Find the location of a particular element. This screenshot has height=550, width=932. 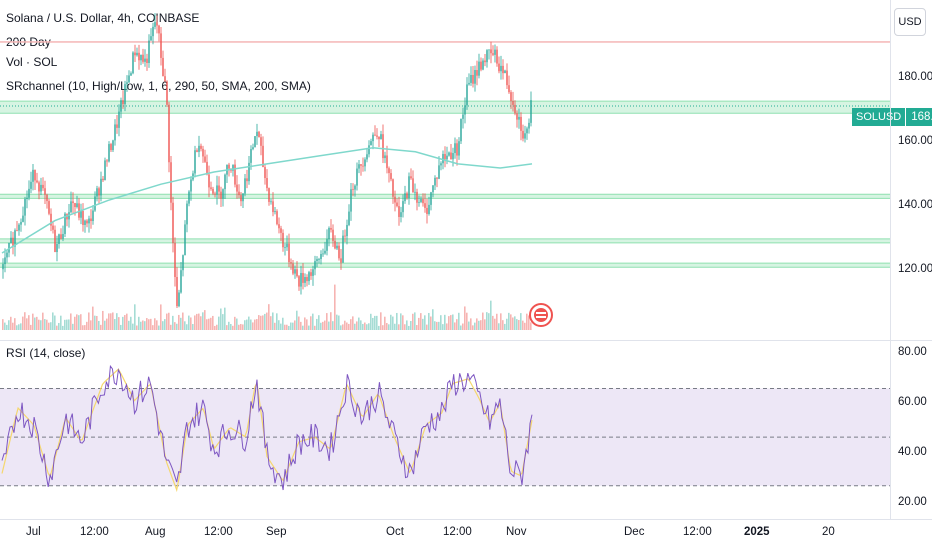

rsi-legend: RSI (14, close) is located at coordinates (46, 353).